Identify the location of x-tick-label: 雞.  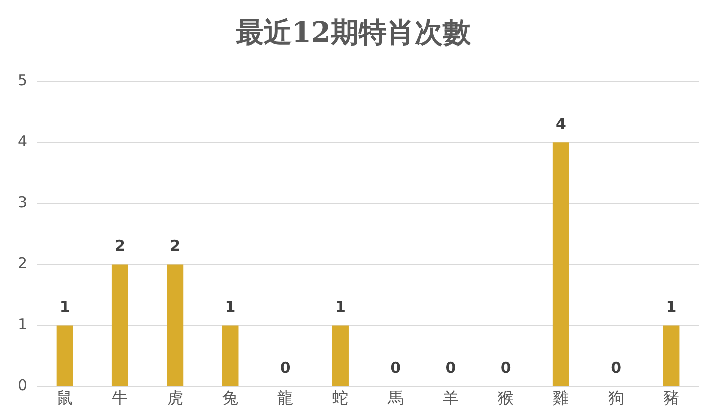
(561, 398).